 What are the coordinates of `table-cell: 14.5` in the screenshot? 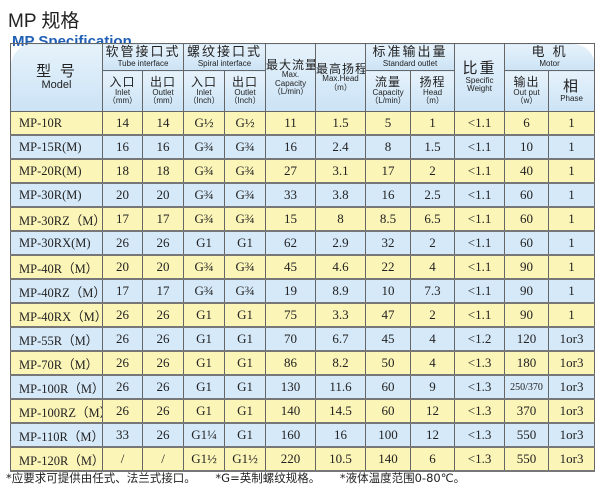 It's located at (341, 411).